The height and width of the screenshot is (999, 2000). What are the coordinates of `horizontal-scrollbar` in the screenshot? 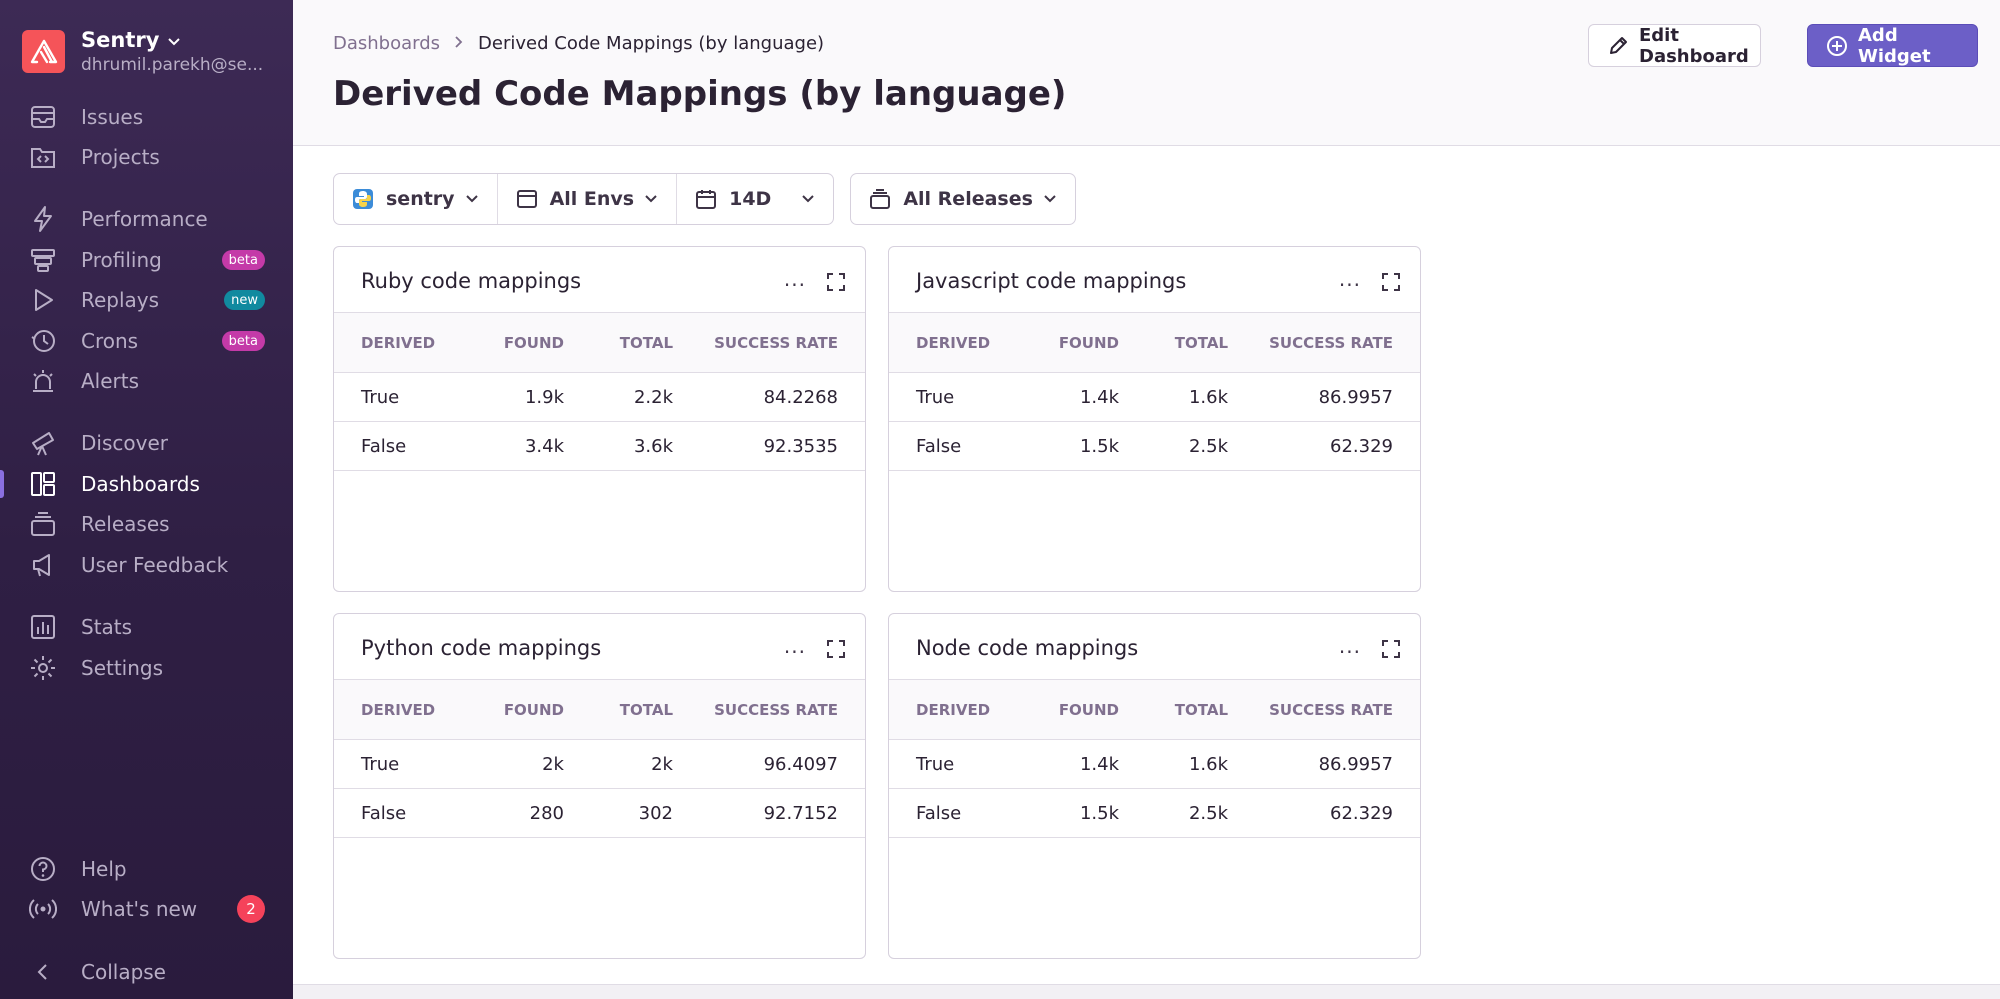 It's located at (1146, 991).